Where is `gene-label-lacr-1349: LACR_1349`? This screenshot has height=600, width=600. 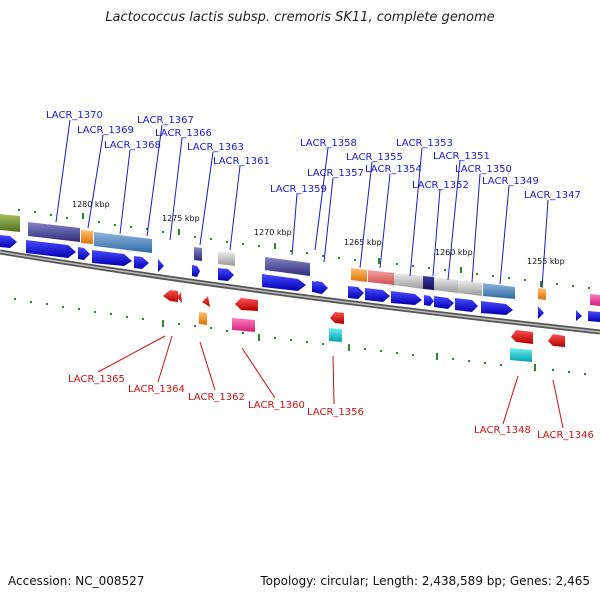
gene-label-lacr-1349: LACR_1349 is located at coordinates (510, 181).